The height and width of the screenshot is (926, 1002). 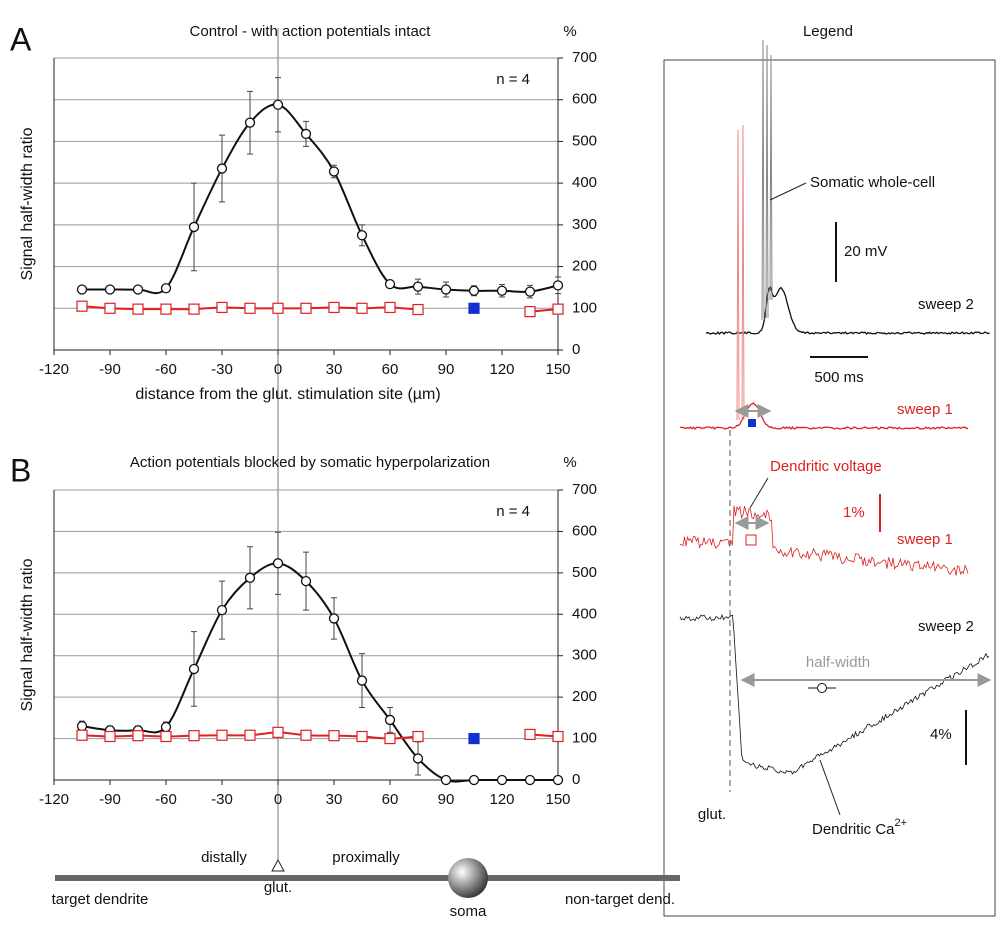 I want to click on legend-title: Legend, so click(x=828, y=31).